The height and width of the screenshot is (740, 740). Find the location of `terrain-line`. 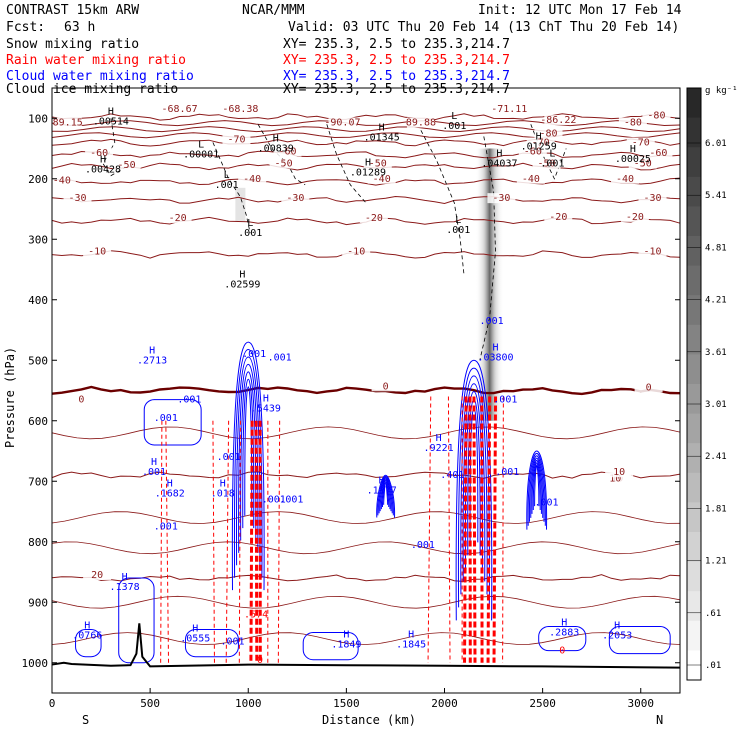

terrain-line is located at coordinates (366, 646).